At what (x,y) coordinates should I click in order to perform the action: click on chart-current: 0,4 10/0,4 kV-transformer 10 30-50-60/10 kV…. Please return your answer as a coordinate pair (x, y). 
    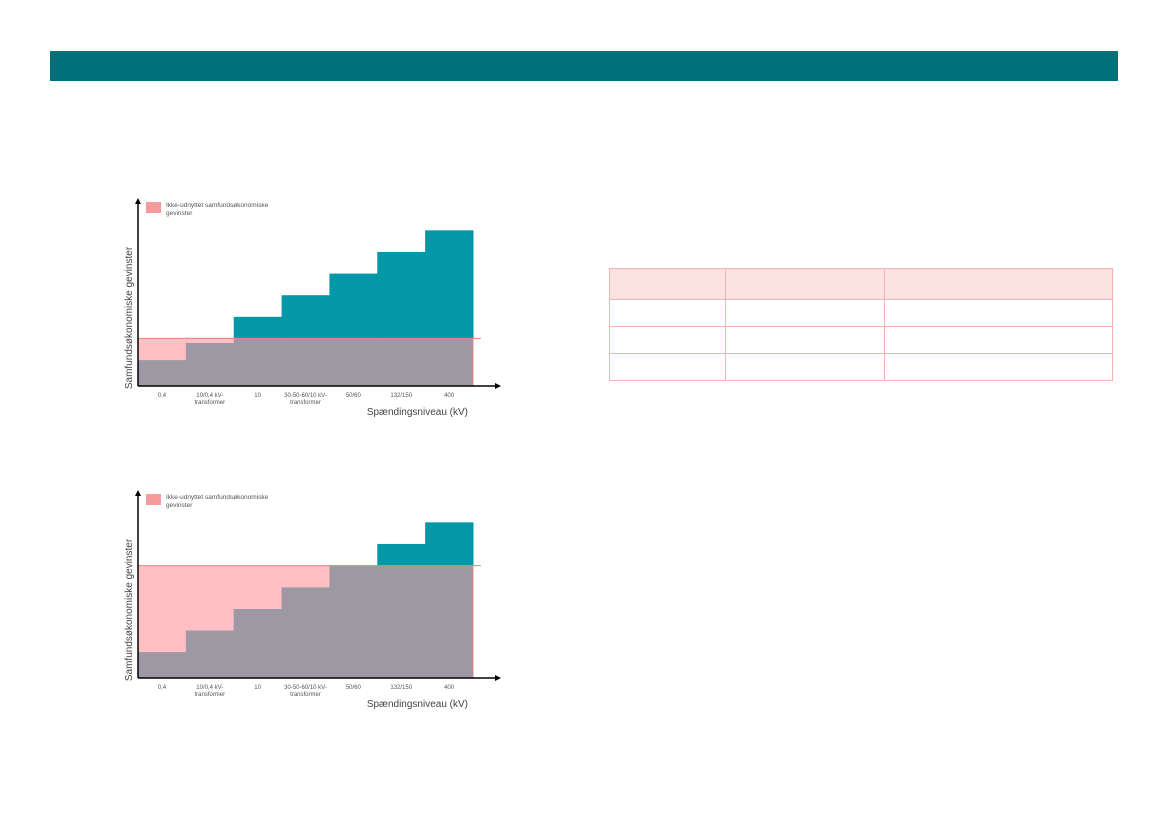
    Looking at the image, I should click on (310, 310).